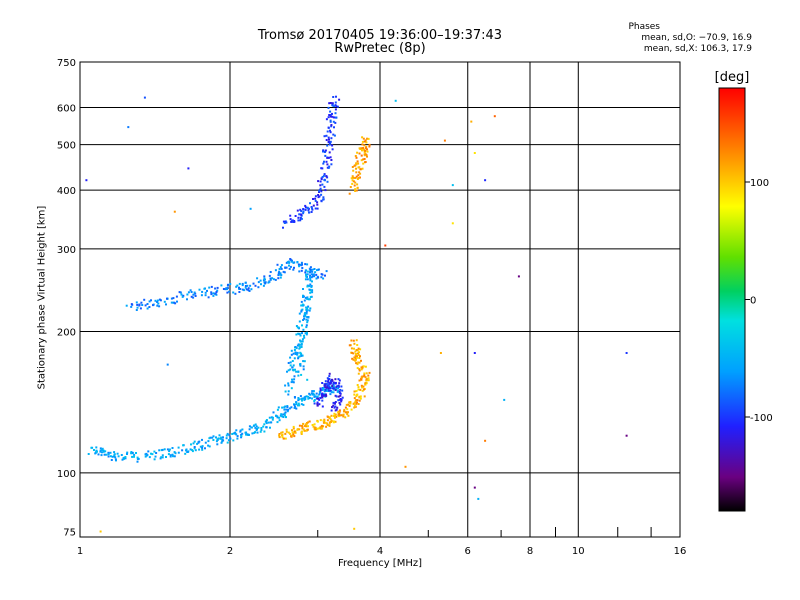 This screenshot has width=800, height=600. I want to click on phase-stats-o: mean, sd,O: −70.9, 16.9, so click(696, 38).